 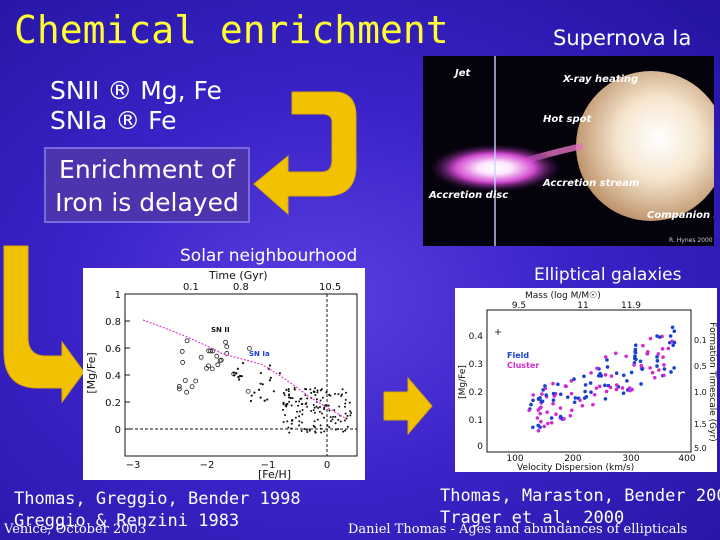 What do you see at coordinates (589, 381) in the screenshot?
I see `ellip-frame` at bounding box center [589, 381].